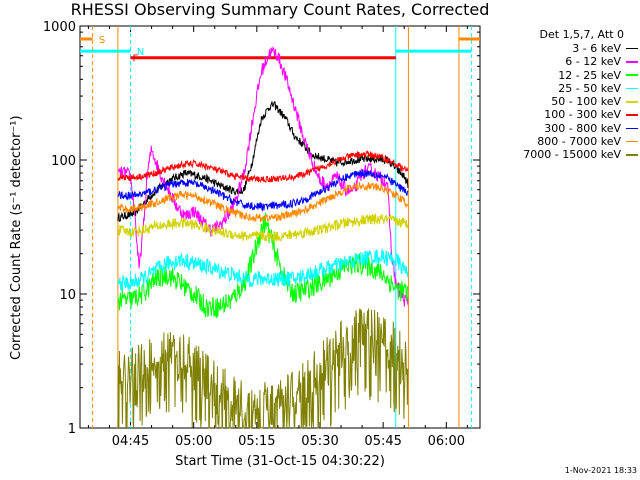 The width and height of the screenshot is (640, 480). Describe the element at coordinates (102, 40) in the screenshot. I see `status-bar-label: S` at that location.